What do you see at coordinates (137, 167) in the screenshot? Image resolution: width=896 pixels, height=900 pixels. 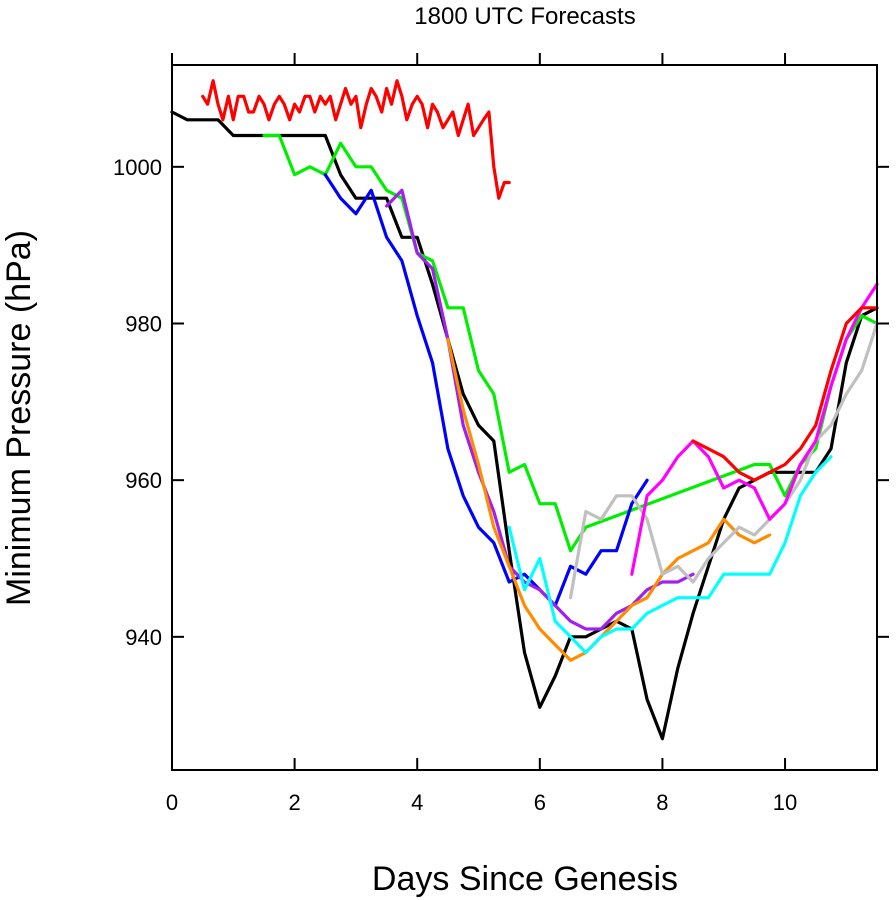 I see `y-tick-label: 1000` at bounding box center [137, 167].